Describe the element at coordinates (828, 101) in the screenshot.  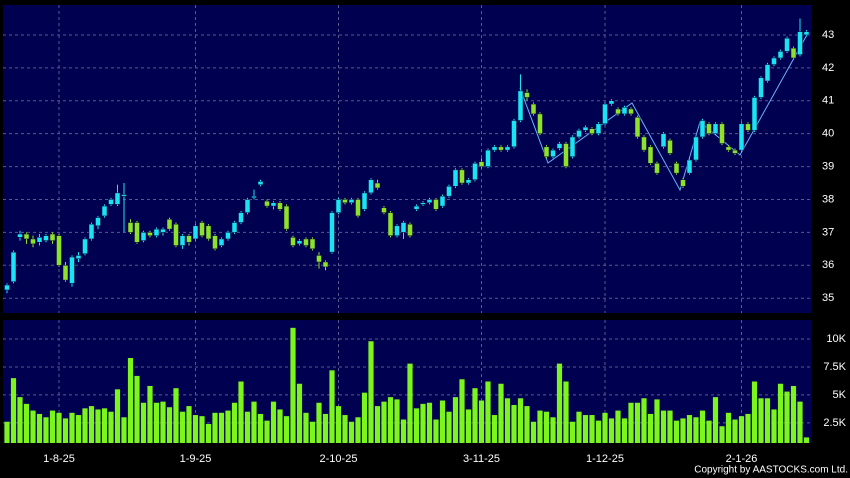
I see `y-tick-label: 41` at that location.